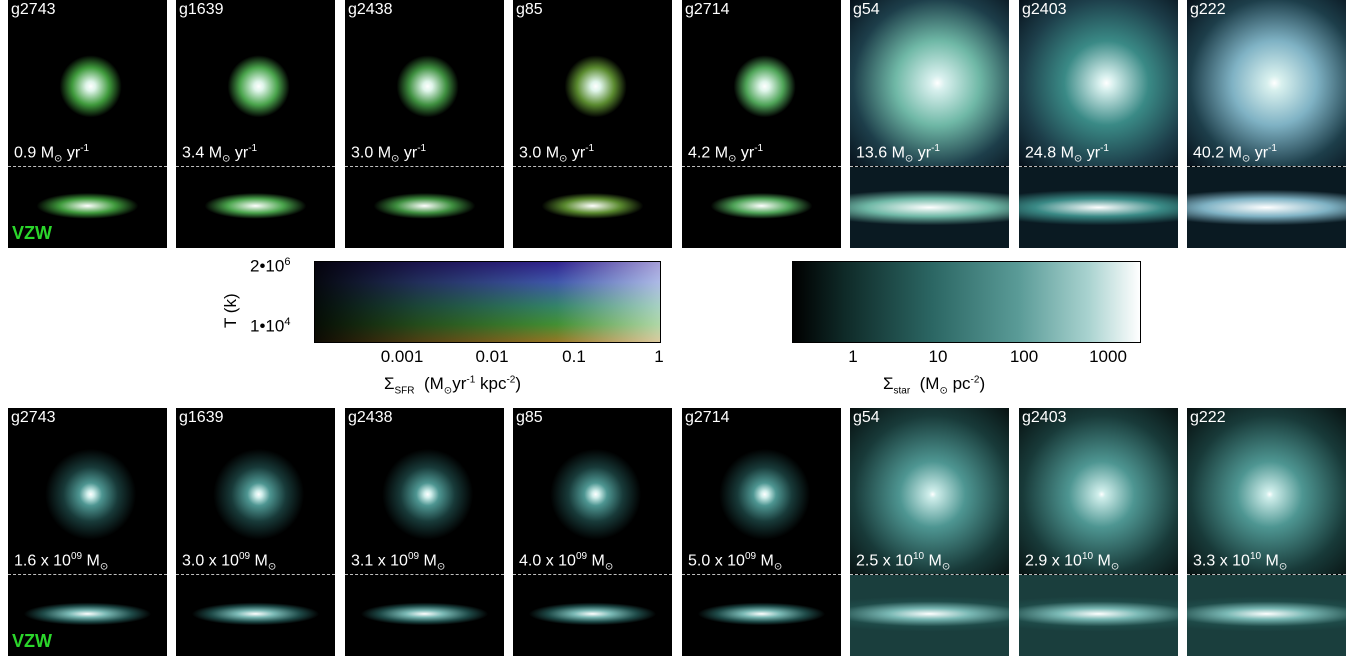 The height and width of the screenshot is (656, 1351). What do you see at coordinates (270, 266) in the screenshot?
I see `sfr-colorbar-ytick-top: 2•106` at bounding box center [270, 266].